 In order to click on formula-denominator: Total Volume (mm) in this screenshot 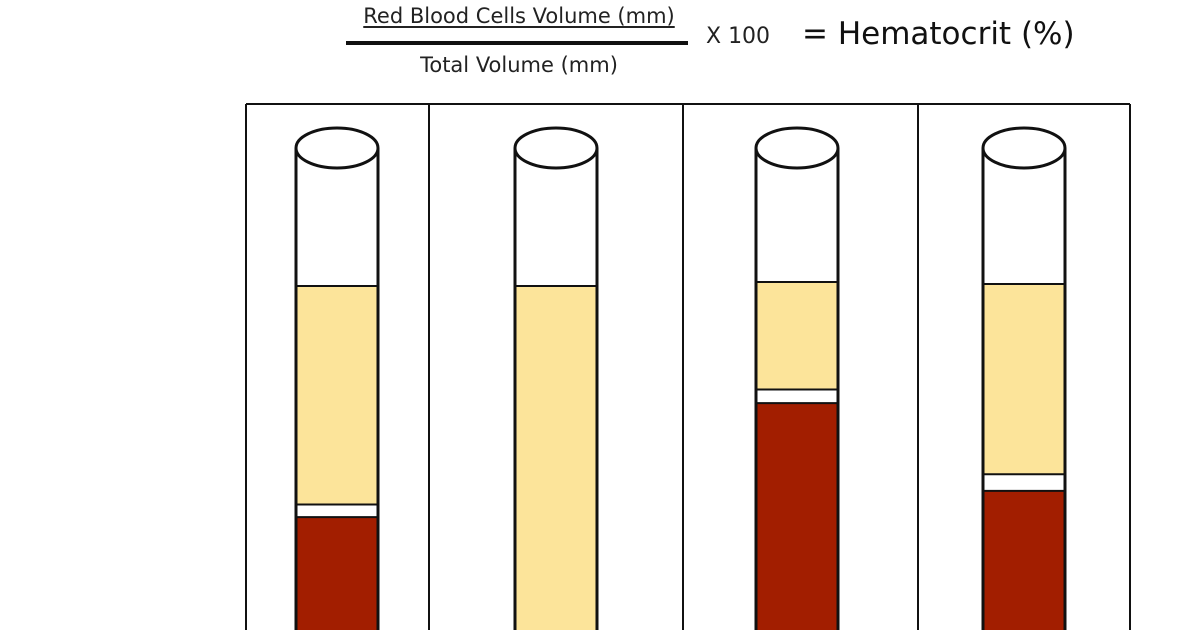, I will do `click(519, 65)`.